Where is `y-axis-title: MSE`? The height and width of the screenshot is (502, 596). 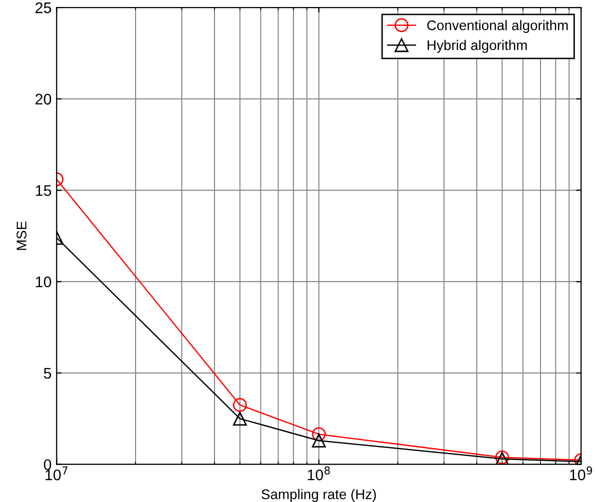
y-axis-title: MSE is located at coordinates (21, 235).